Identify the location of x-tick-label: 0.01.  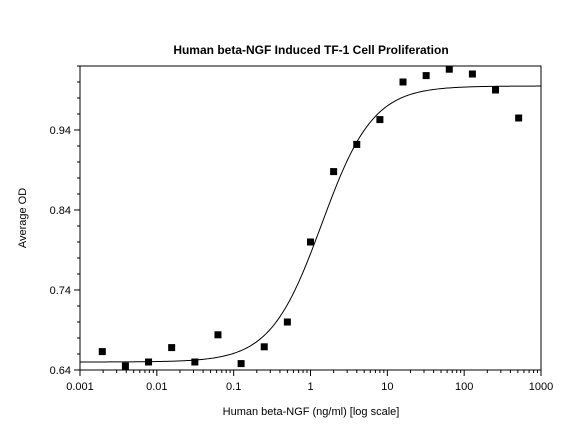
(156, 387).